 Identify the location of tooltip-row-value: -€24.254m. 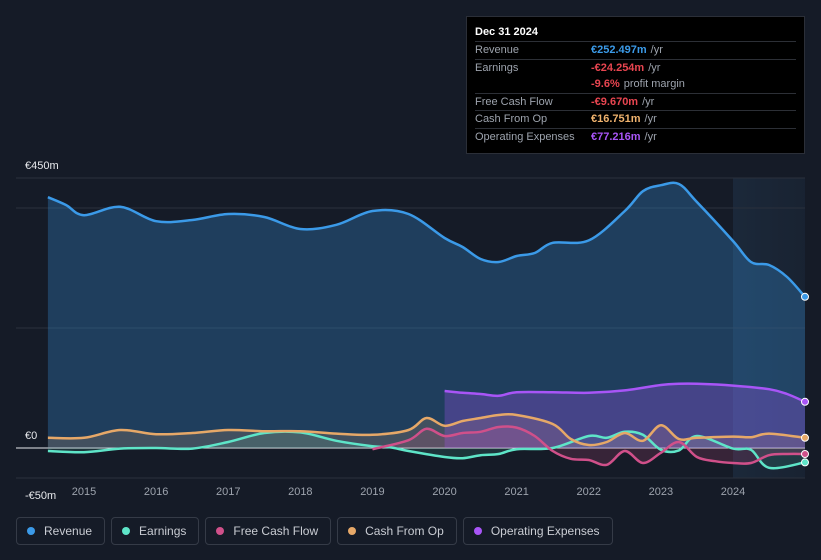
(618, 67).